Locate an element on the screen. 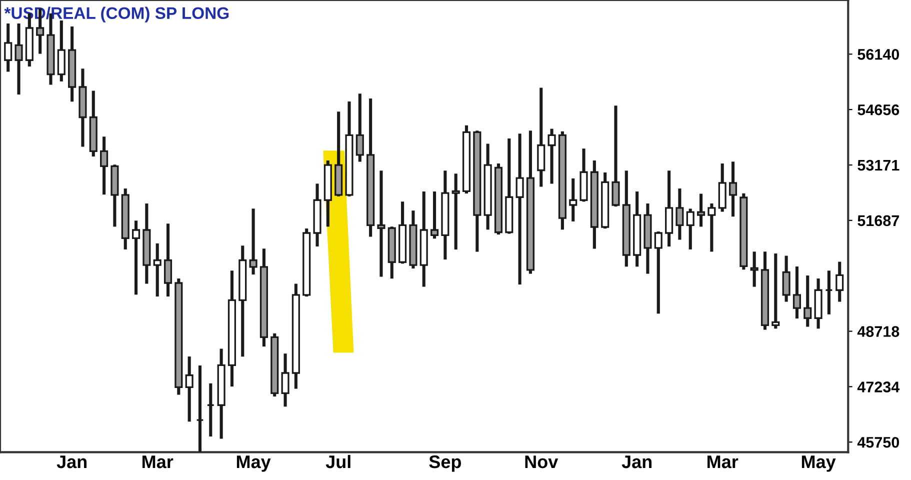  x-tick-label: Sep is located at coordinates (445, 463).